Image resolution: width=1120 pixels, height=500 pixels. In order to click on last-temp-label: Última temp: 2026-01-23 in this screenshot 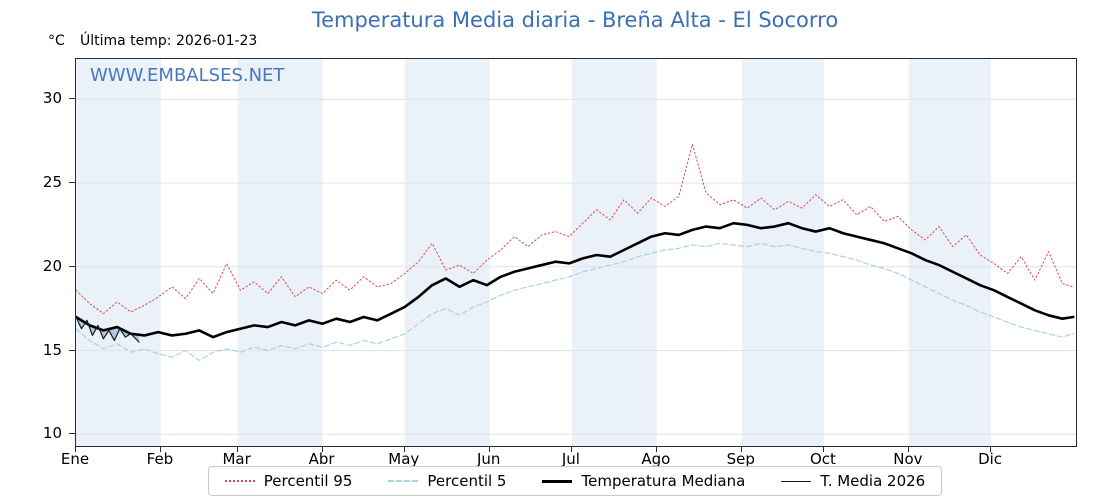, I will do `click(169, 41)`.